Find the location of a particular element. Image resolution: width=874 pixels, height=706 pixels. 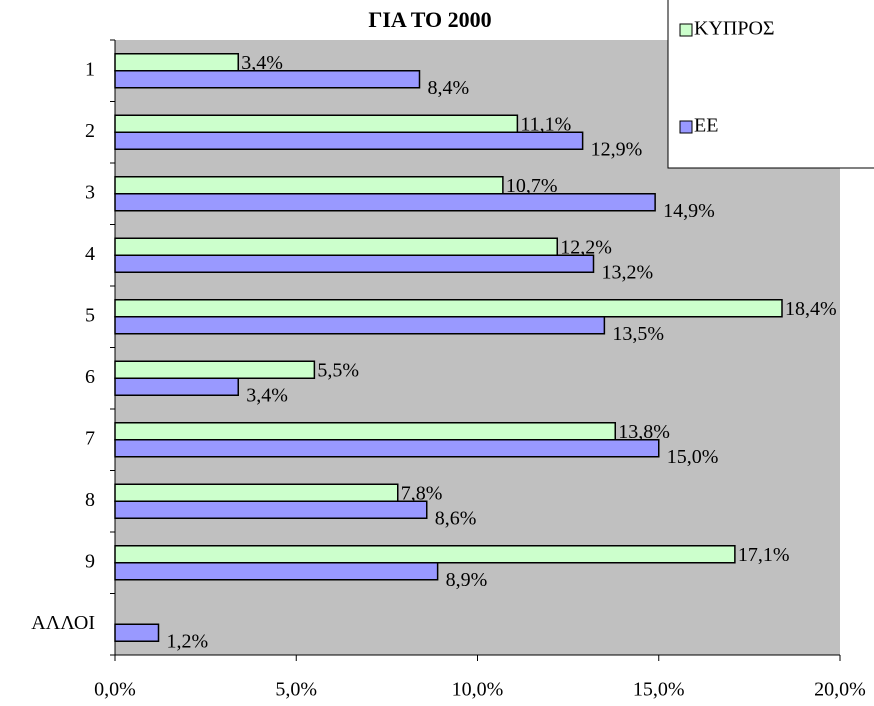

y-tick-label: 1 is located at coordinates (90, 69).